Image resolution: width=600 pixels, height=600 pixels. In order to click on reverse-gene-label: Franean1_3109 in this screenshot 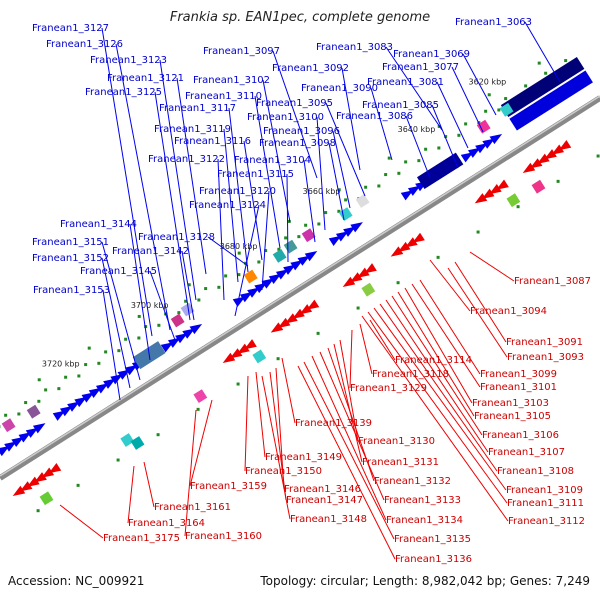, I will do `click(544, 490)`.